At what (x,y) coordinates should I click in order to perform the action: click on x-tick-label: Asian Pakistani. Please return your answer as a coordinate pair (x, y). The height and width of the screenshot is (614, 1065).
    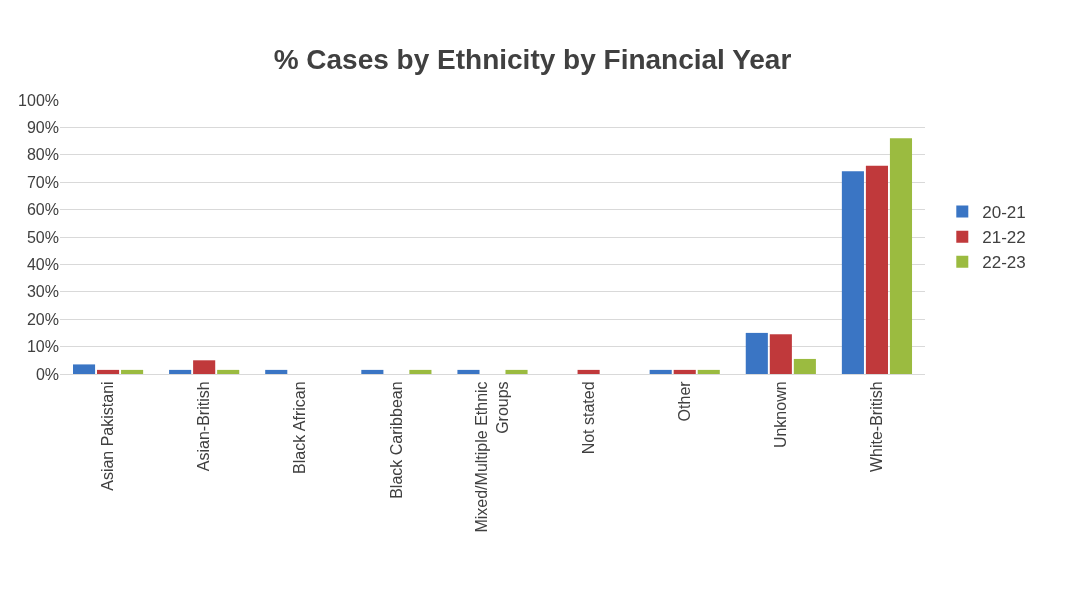
    Looking at the image, I should click on (108, 436).